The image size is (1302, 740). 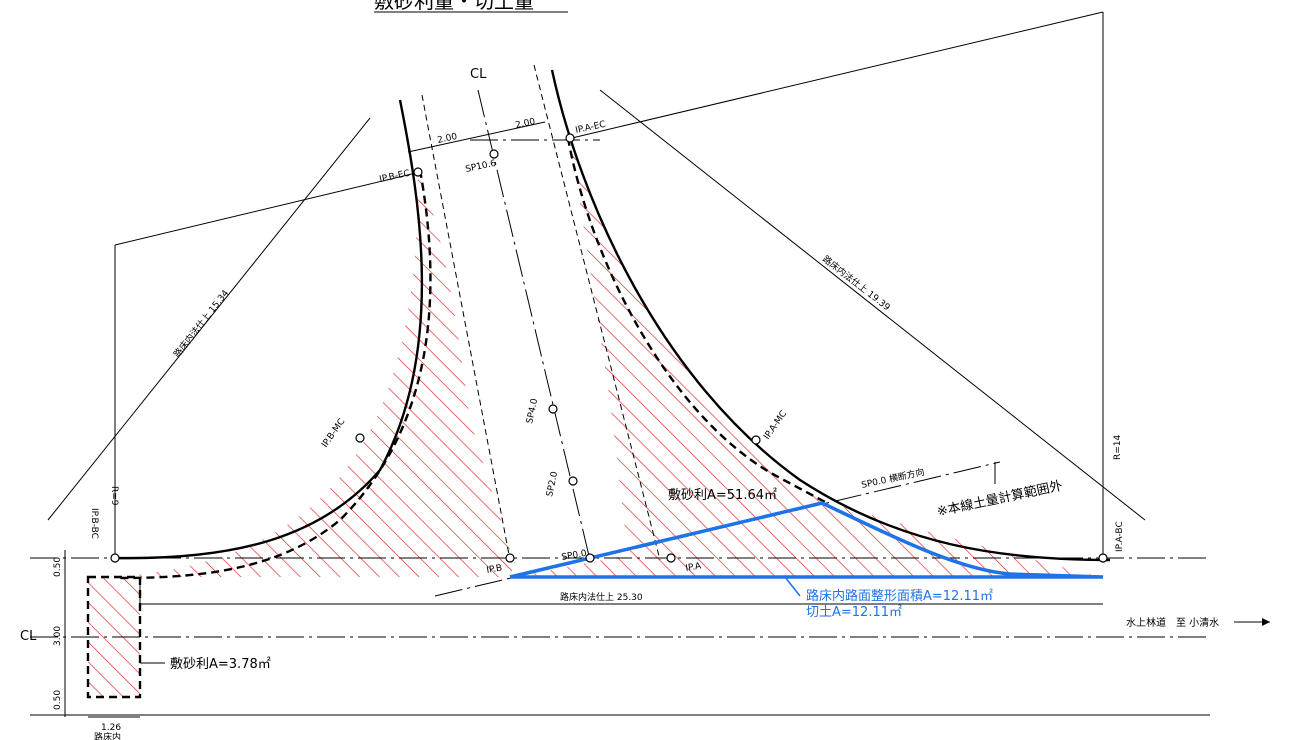 What do you see at coordinates (806, 540) in the screenshot?
I see `blue-shaping-outline` at bounding box center [806, 540].